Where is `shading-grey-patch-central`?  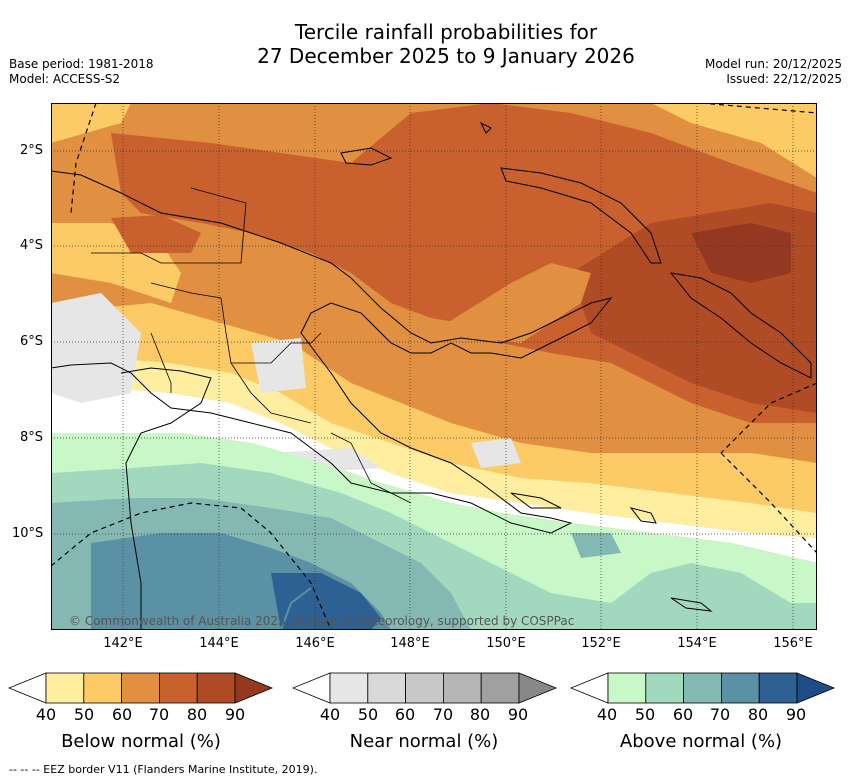
shading-grey-patch-central is located at coordinates (278, 365).